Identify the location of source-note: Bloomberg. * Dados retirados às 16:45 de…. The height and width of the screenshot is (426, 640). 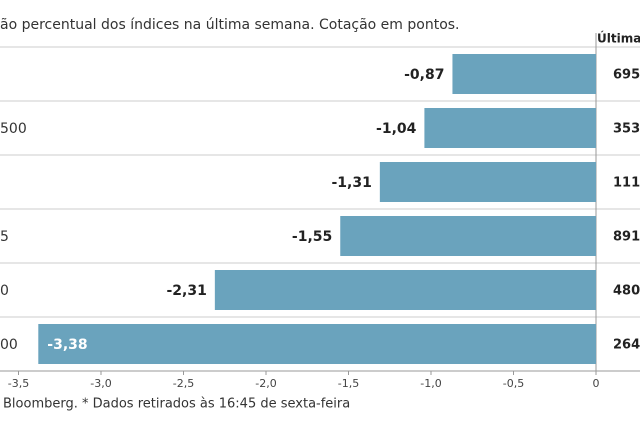
(176, 404).